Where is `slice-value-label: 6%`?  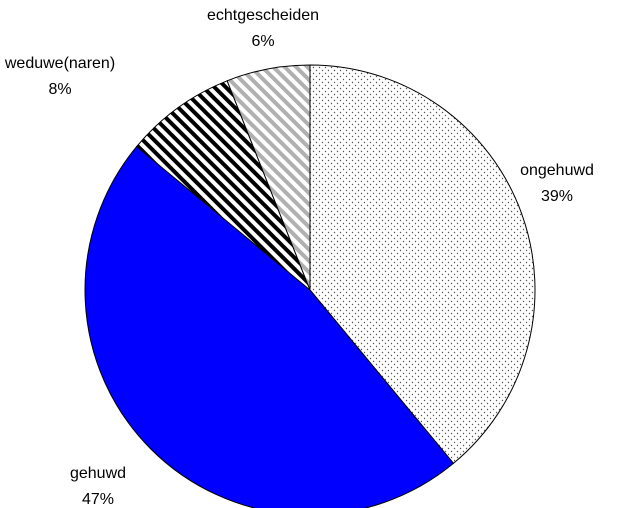 slice-value-label: 6% is located at coordinates (262, 41).